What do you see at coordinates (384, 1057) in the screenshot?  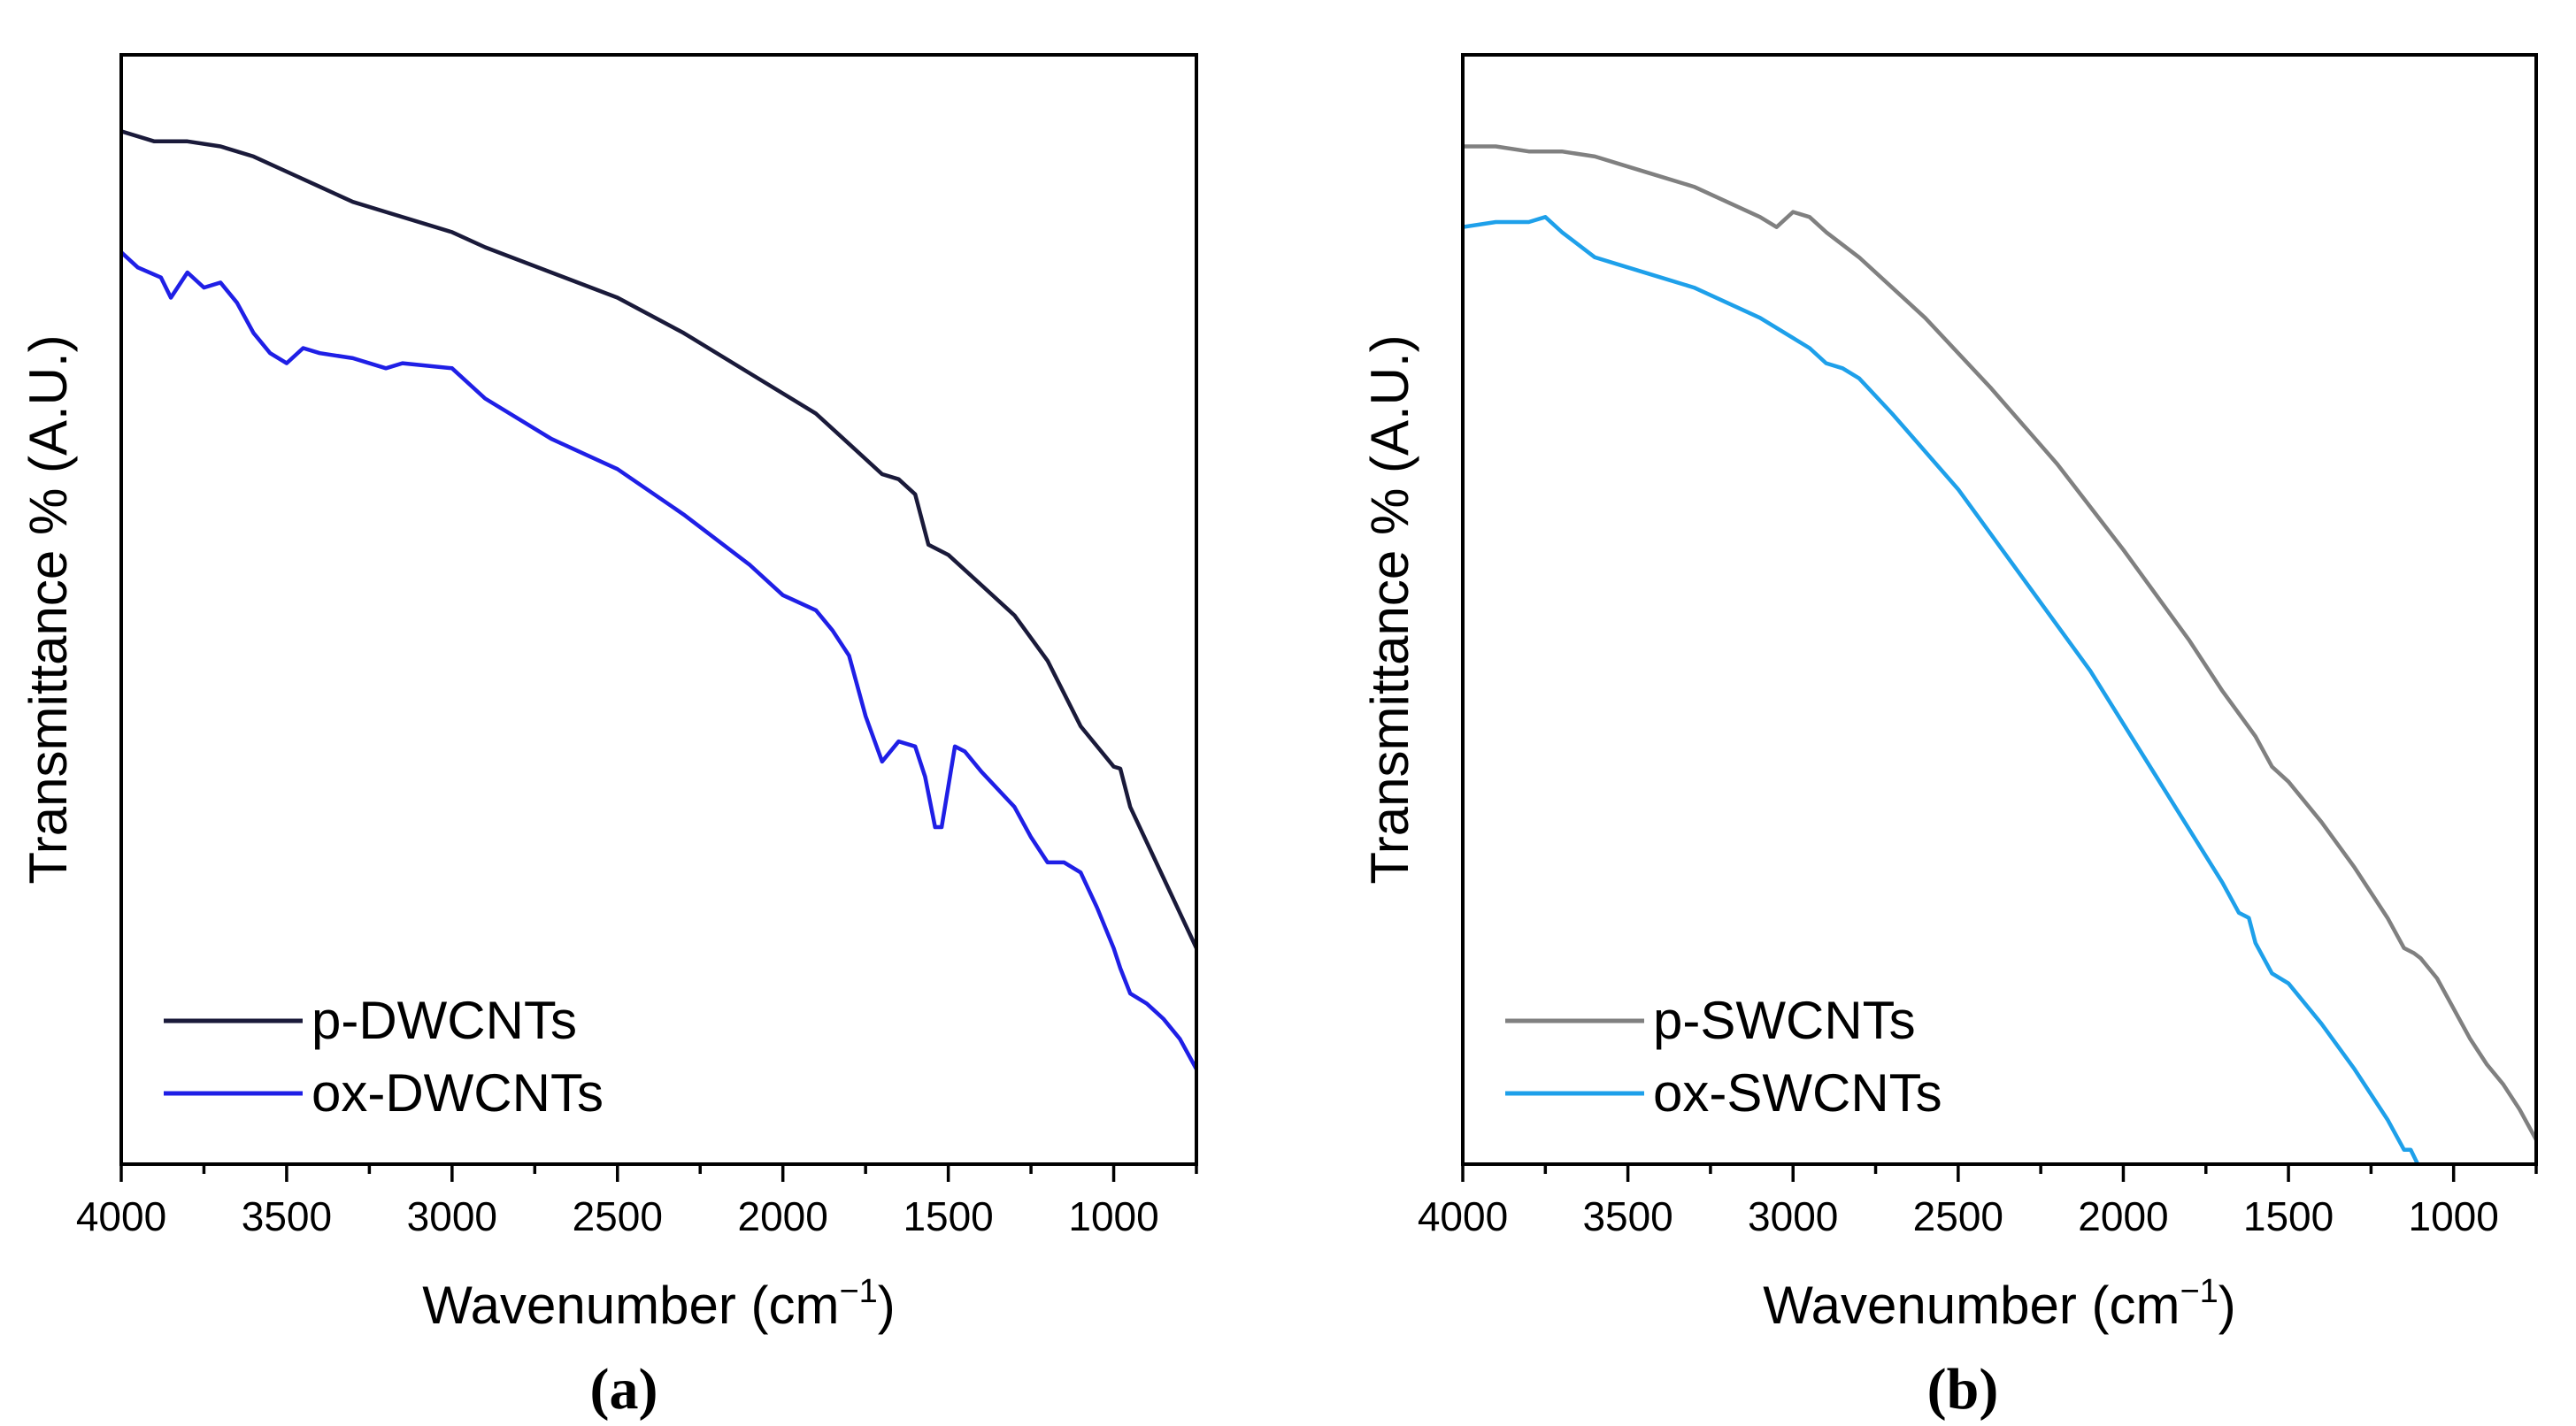 I see `legend: p-DWCNTs ox-DWCNTs` at bounding box center [384, 1057].